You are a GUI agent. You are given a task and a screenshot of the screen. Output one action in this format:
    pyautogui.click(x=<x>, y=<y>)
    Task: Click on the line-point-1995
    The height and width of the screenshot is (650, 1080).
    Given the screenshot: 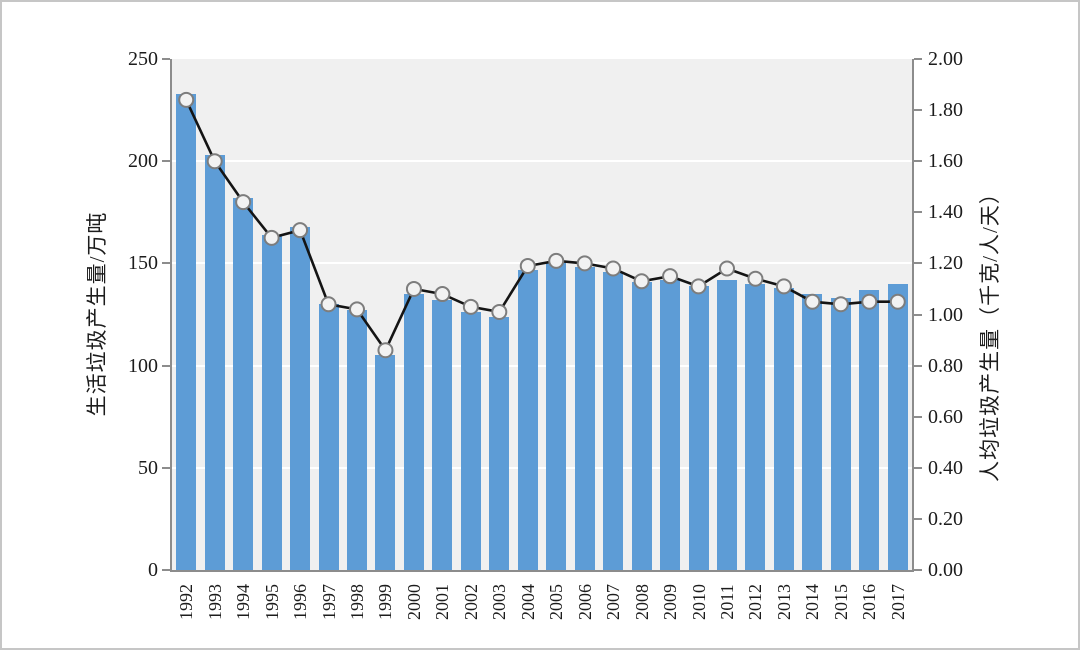 What is the action you would take?
    pyautogui.click(x=271, y=237)
    